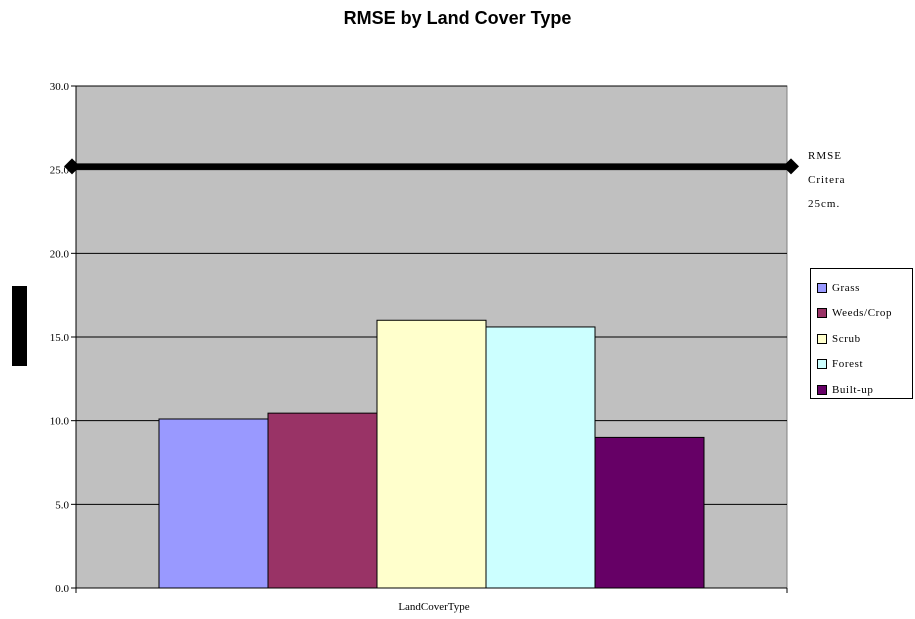 This screenshot has width=915, height=619. I want to click on legend-item: Scrub, so click(861, 339).